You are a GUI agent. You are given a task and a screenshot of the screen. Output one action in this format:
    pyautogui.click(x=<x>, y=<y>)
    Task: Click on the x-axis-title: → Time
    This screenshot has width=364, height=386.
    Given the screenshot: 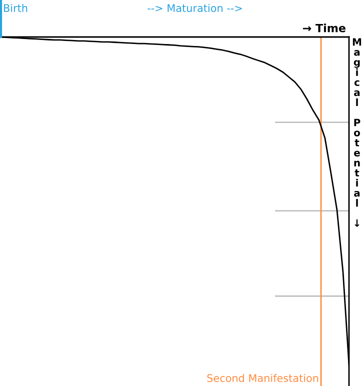 What is the action you would take?
    pyautogui.click(x=324, y=28)
    